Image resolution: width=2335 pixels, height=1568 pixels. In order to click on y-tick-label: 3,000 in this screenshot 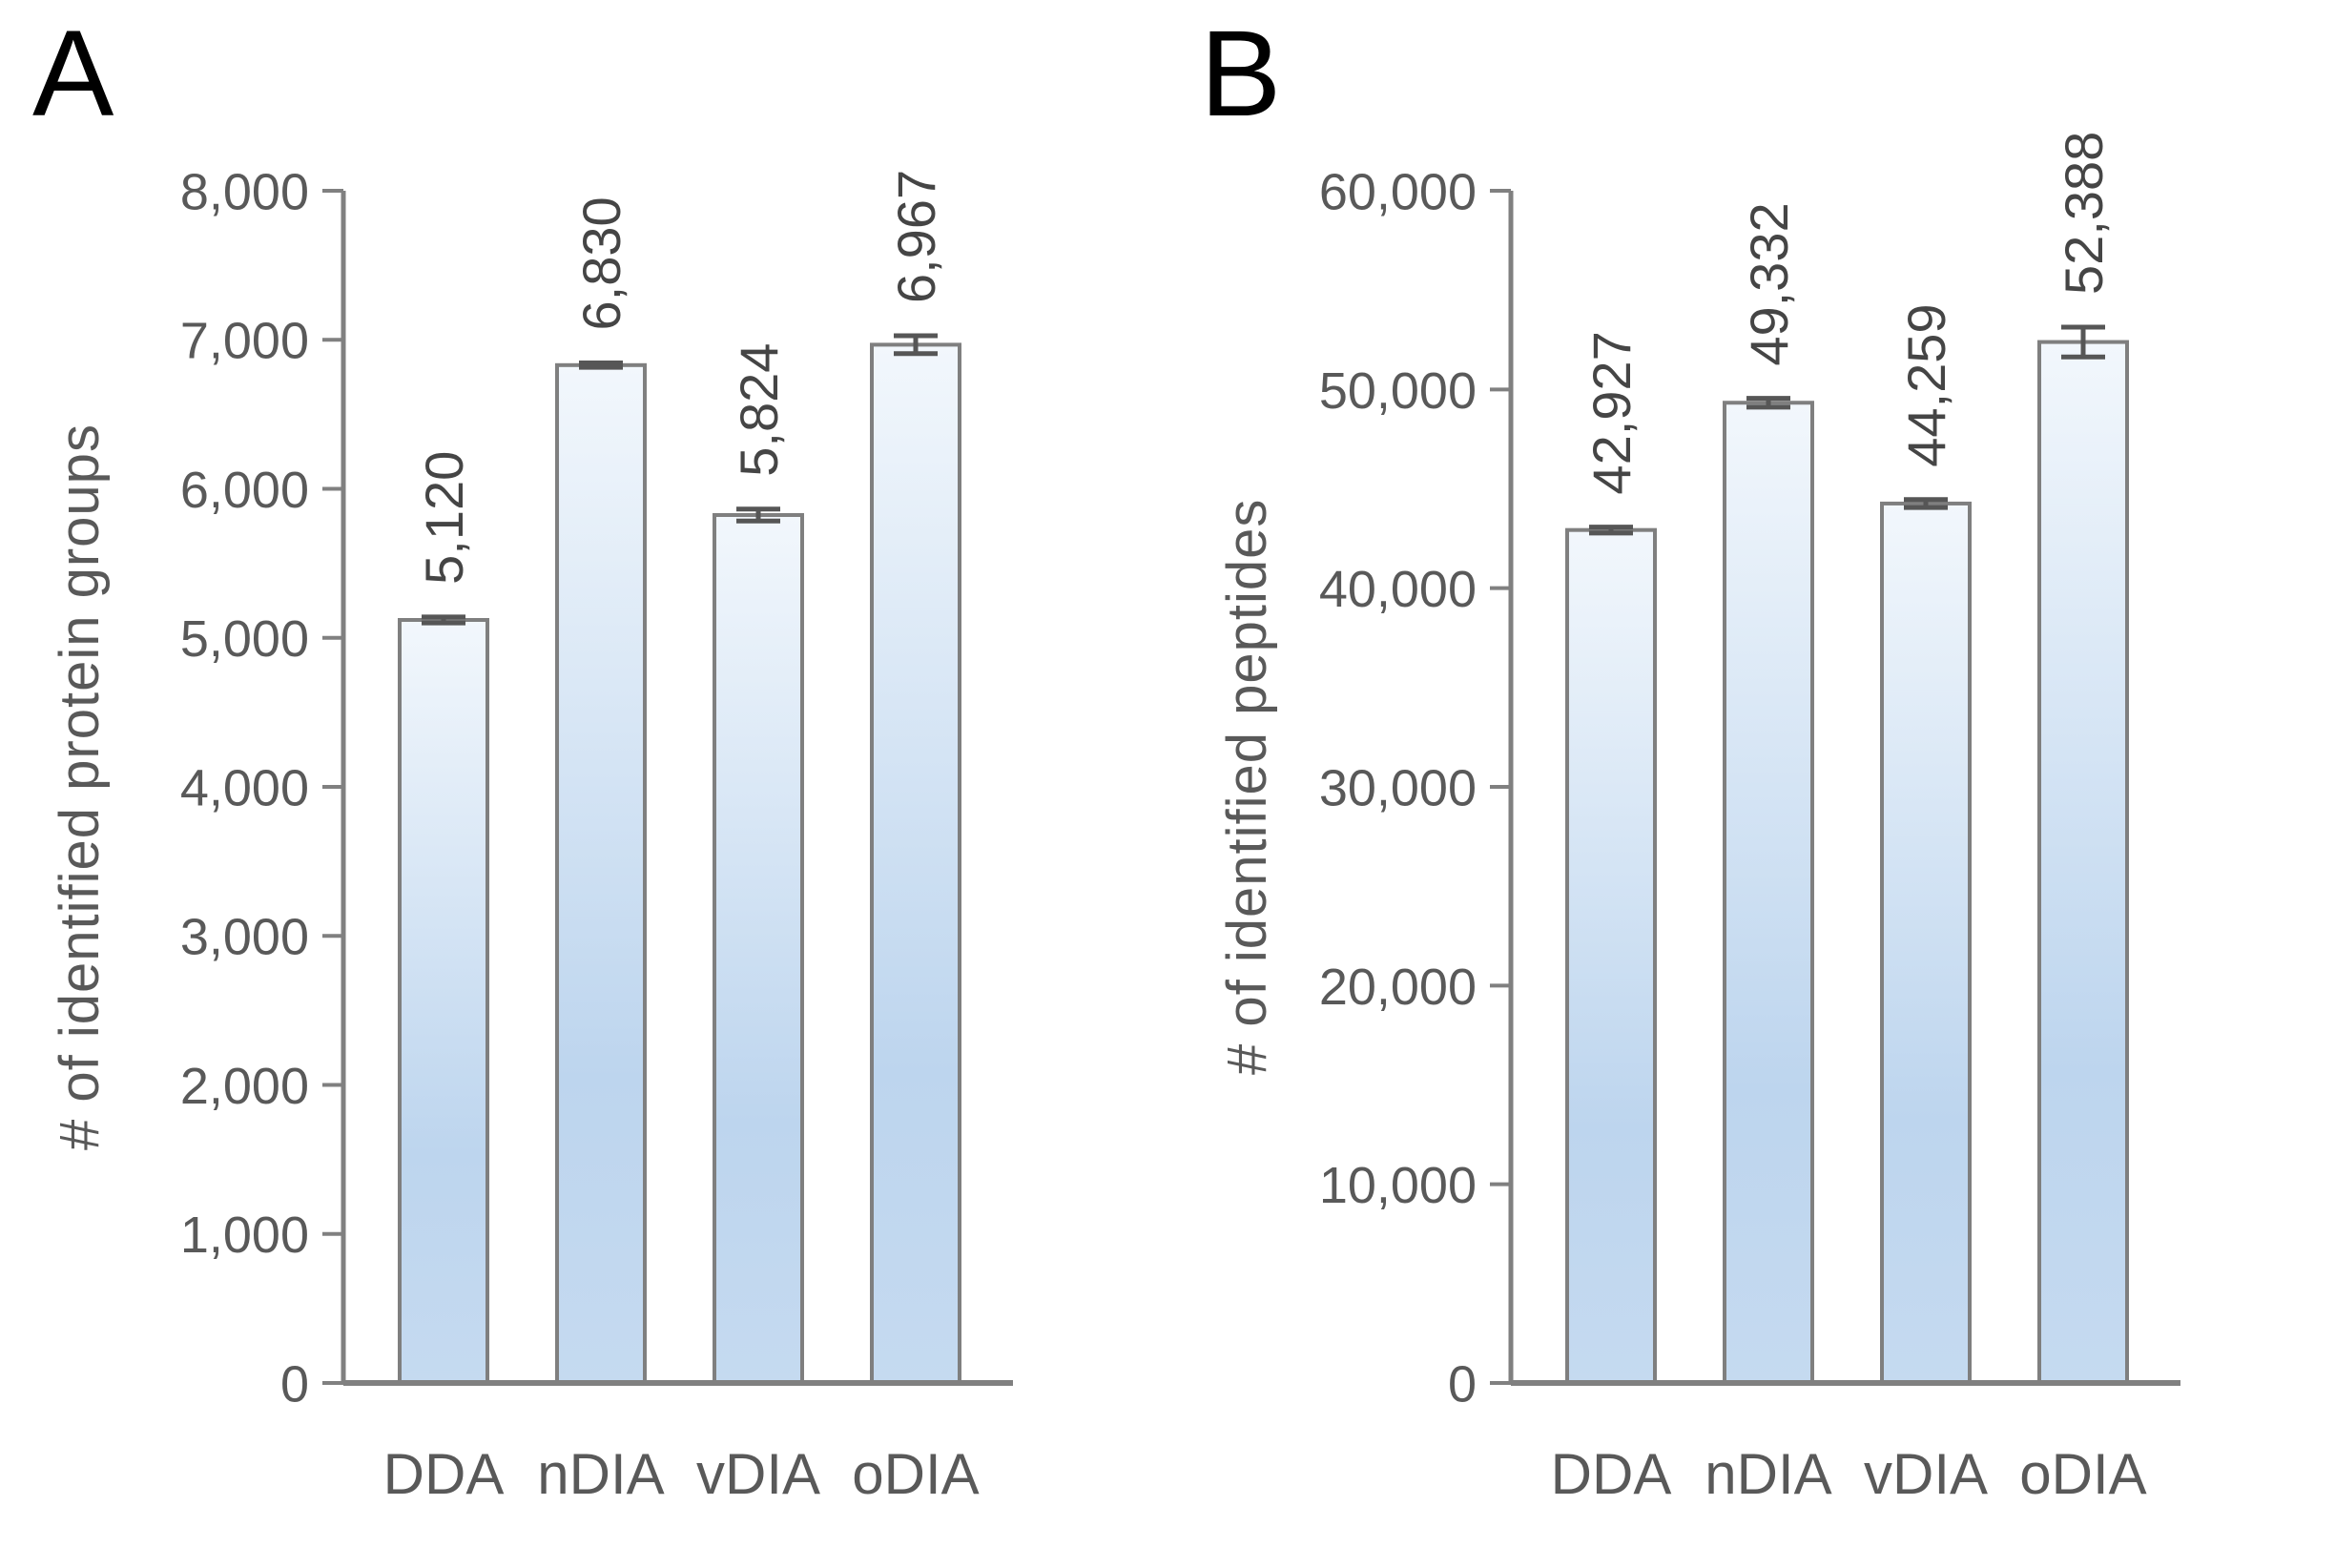, I will do `click(245, 937)`.